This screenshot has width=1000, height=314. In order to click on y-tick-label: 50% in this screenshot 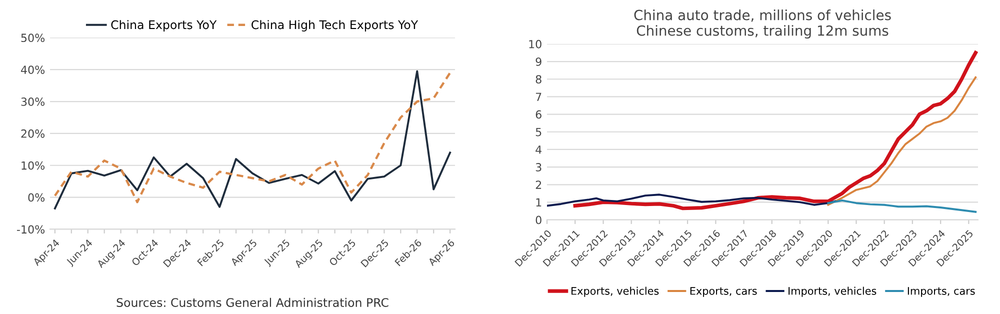, I will do `click(33, 38)`.